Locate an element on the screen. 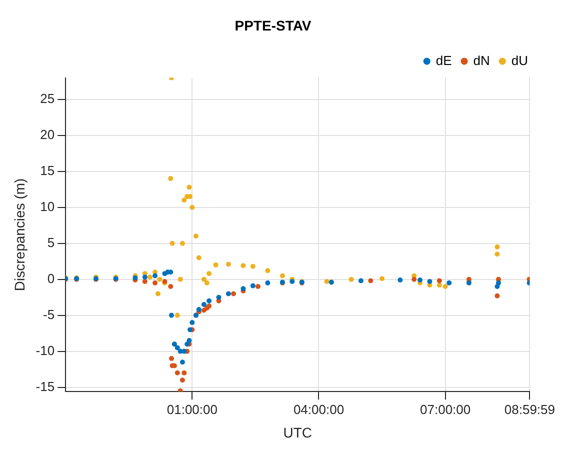 The image size is (566, 454). x-tick-label: 07:00:00 is located at coordinates (445, 409).